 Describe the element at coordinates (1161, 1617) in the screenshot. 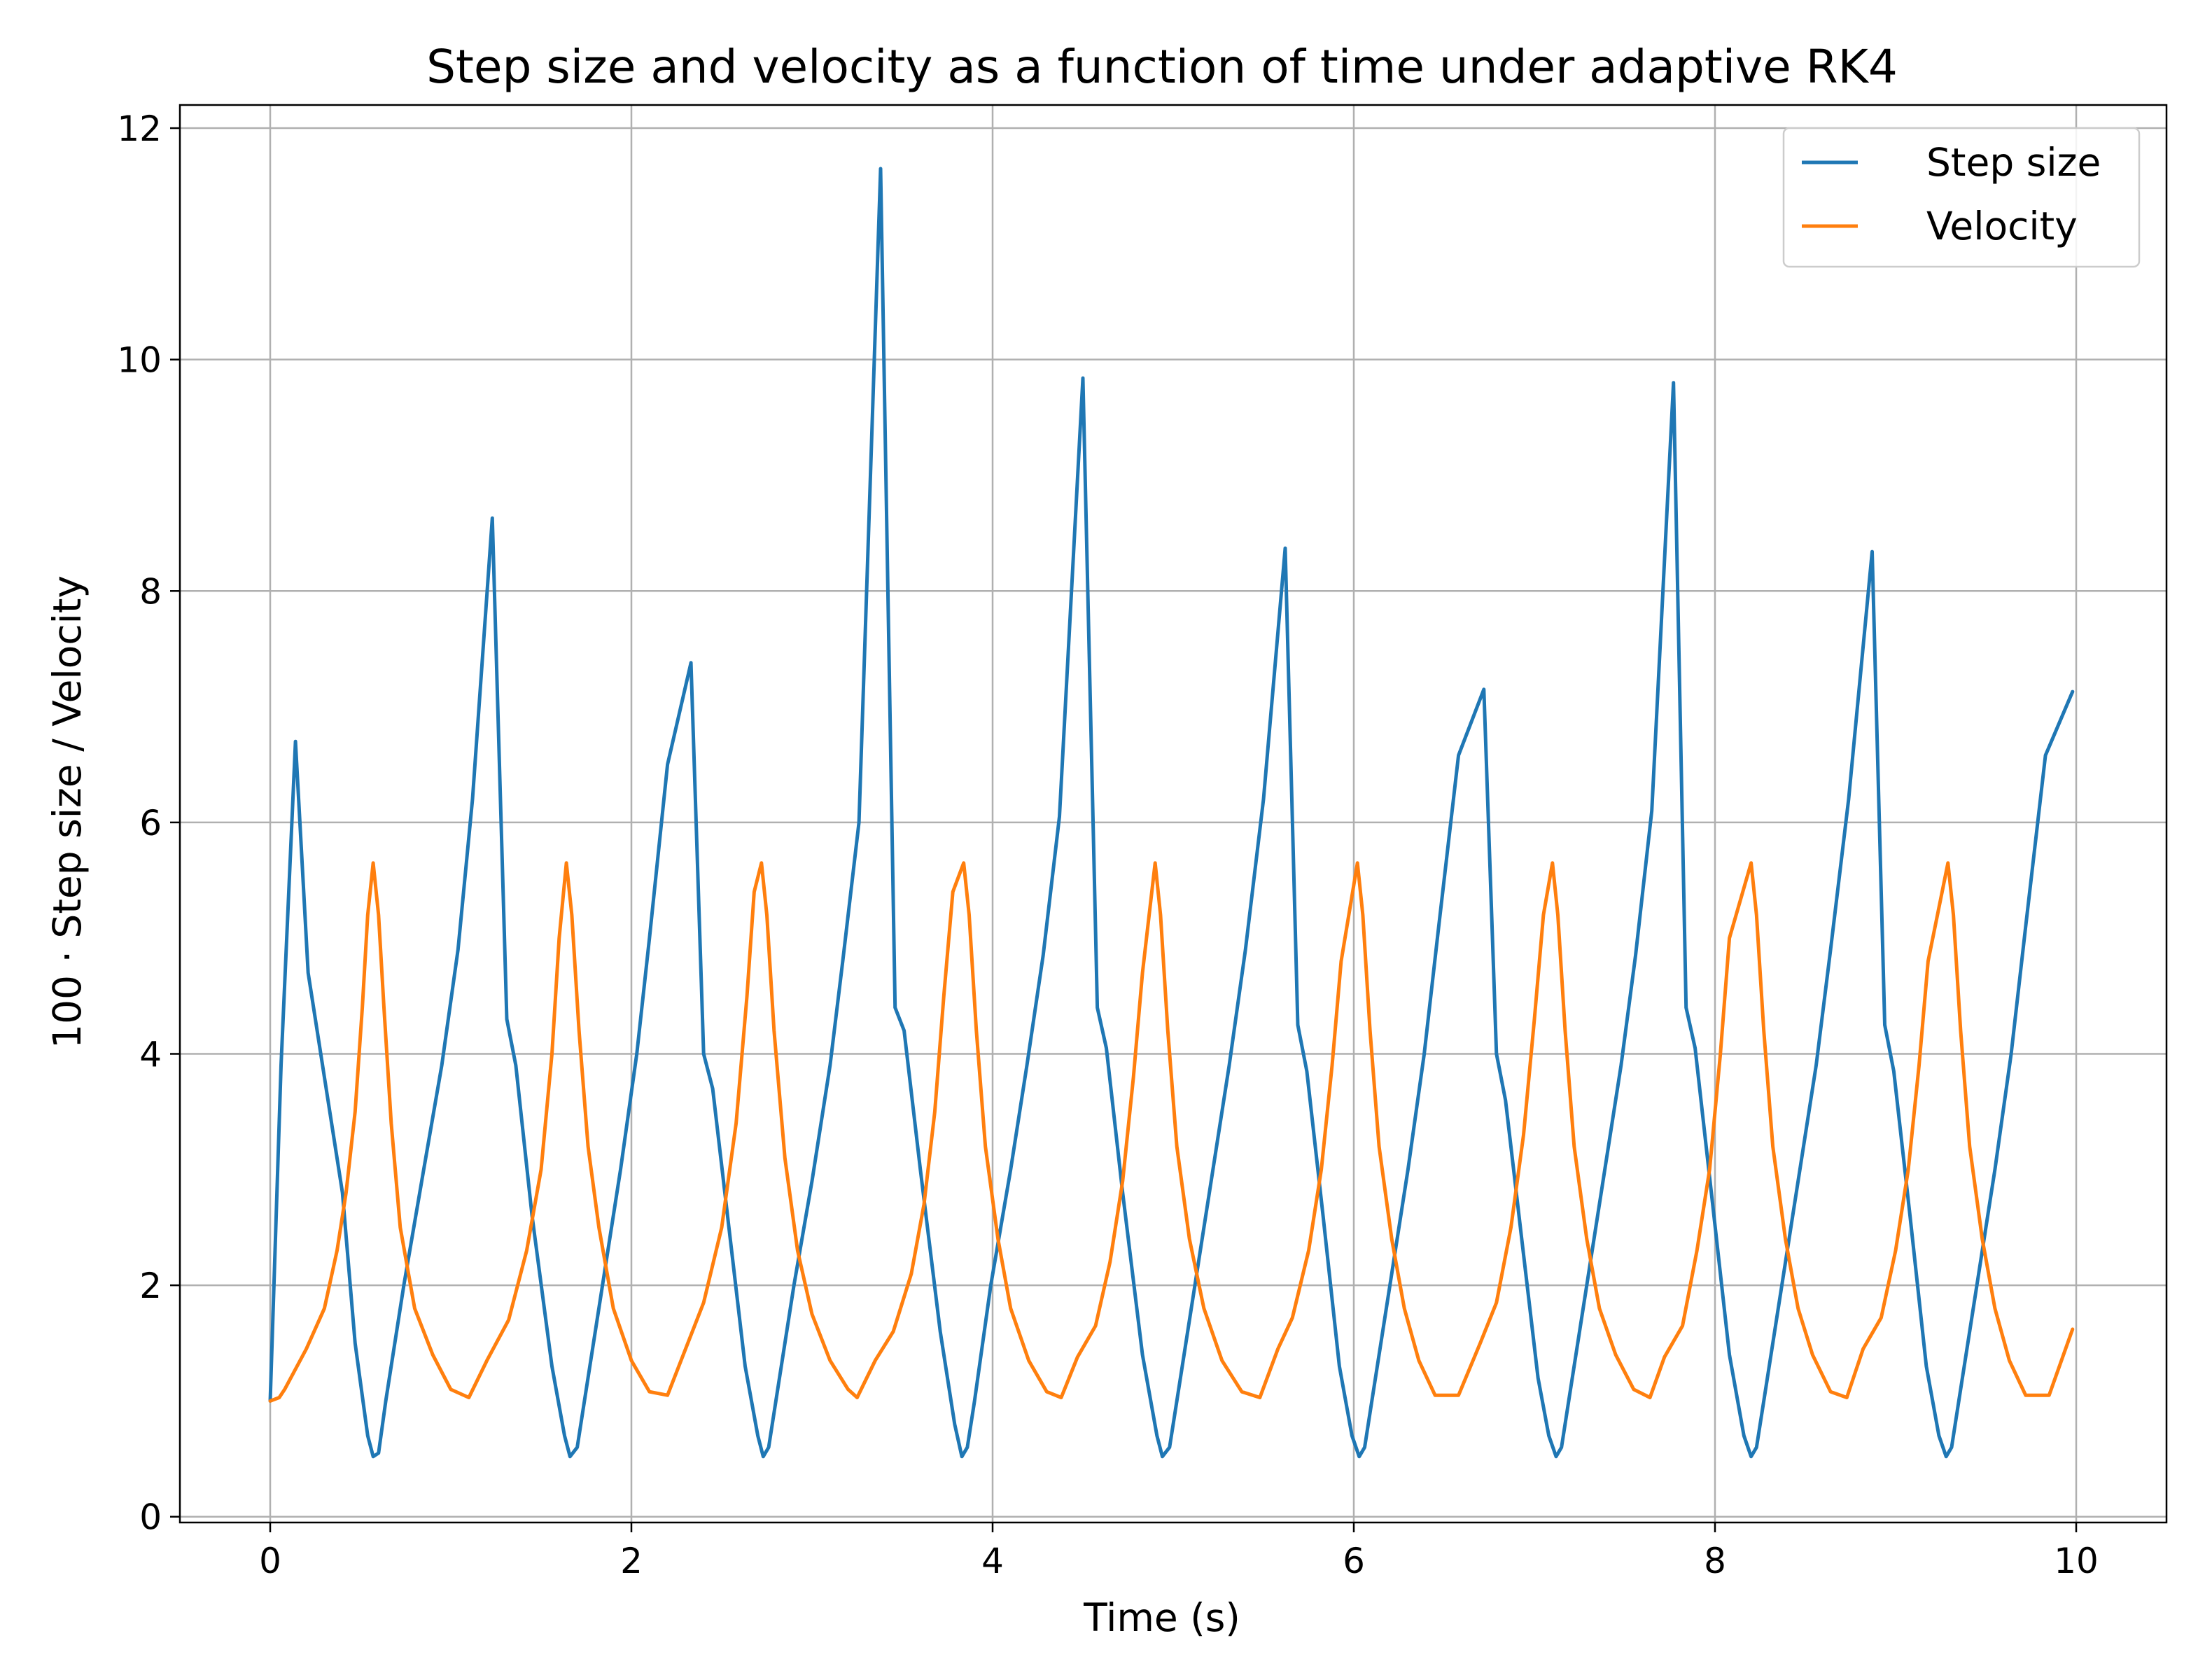

I see `x-axis-title: Time (s)` at that location.